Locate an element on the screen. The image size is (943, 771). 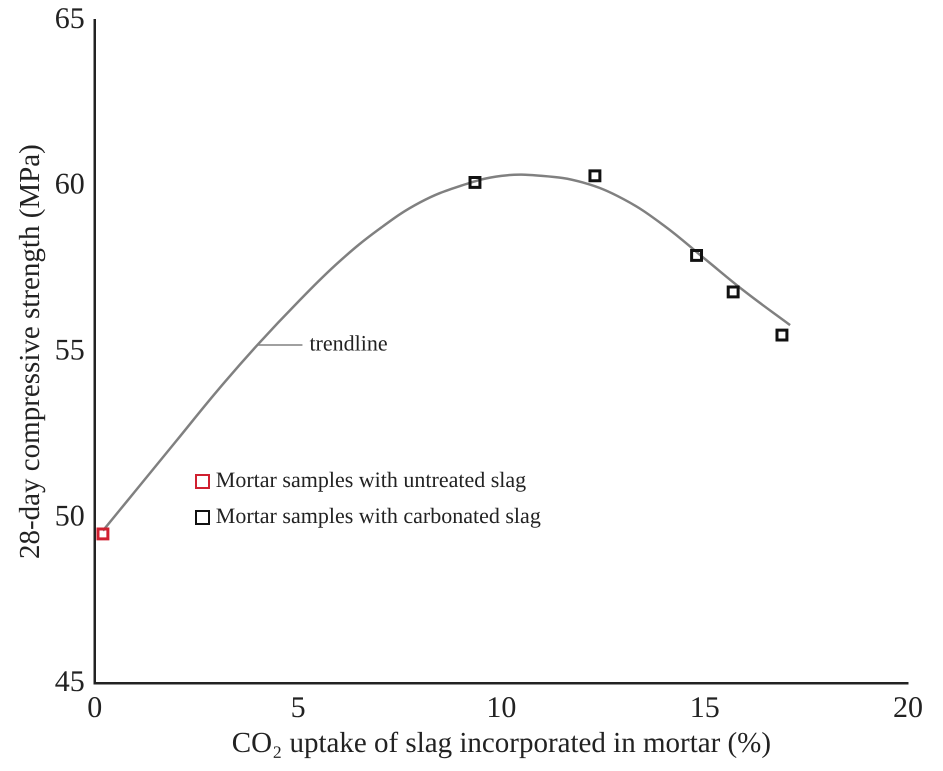
legend-label: Mortar samples with carbonated slag is located at coordinates (378, 515).